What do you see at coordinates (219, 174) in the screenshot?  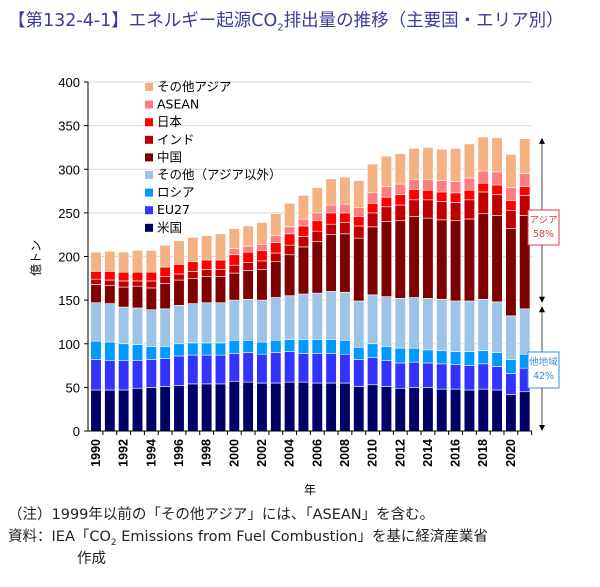 I see `legend-label: その他（アジア以外）` at bounding box center [219, 174].